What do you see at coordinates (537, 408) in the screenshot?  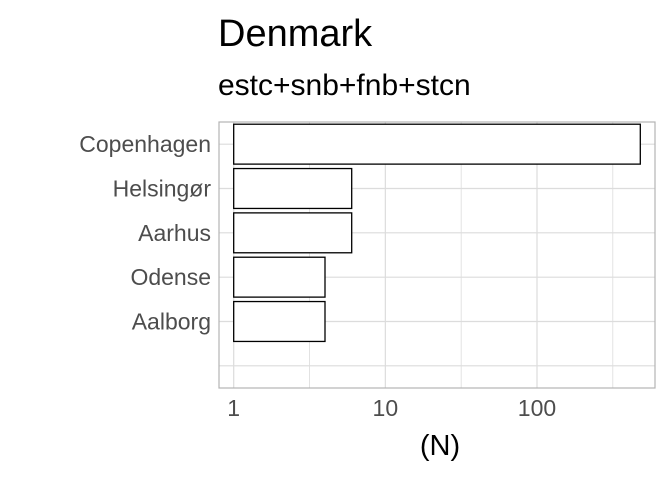 I see `x-tick-label: 100` at bounding box center [537, 408].